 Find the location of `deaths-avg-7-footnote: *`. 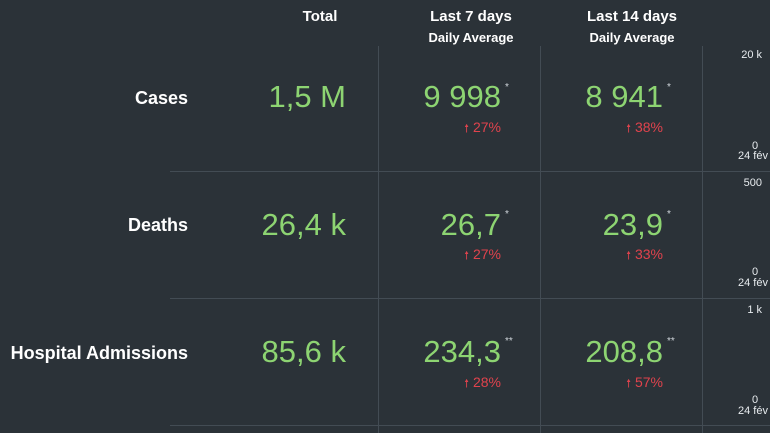

deaths-avg-7-footnote: * is located at coordinates (507, 214).